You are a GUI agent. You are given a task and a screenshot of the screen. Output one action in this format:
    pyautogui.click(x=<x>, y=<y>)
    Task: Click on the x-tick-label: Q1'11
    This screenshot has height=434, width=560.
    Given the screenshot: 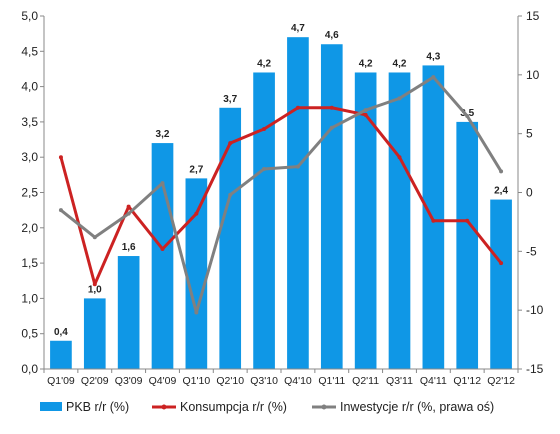 What is the action you would take?
    pyautogui.click(x=331, y=381)
    